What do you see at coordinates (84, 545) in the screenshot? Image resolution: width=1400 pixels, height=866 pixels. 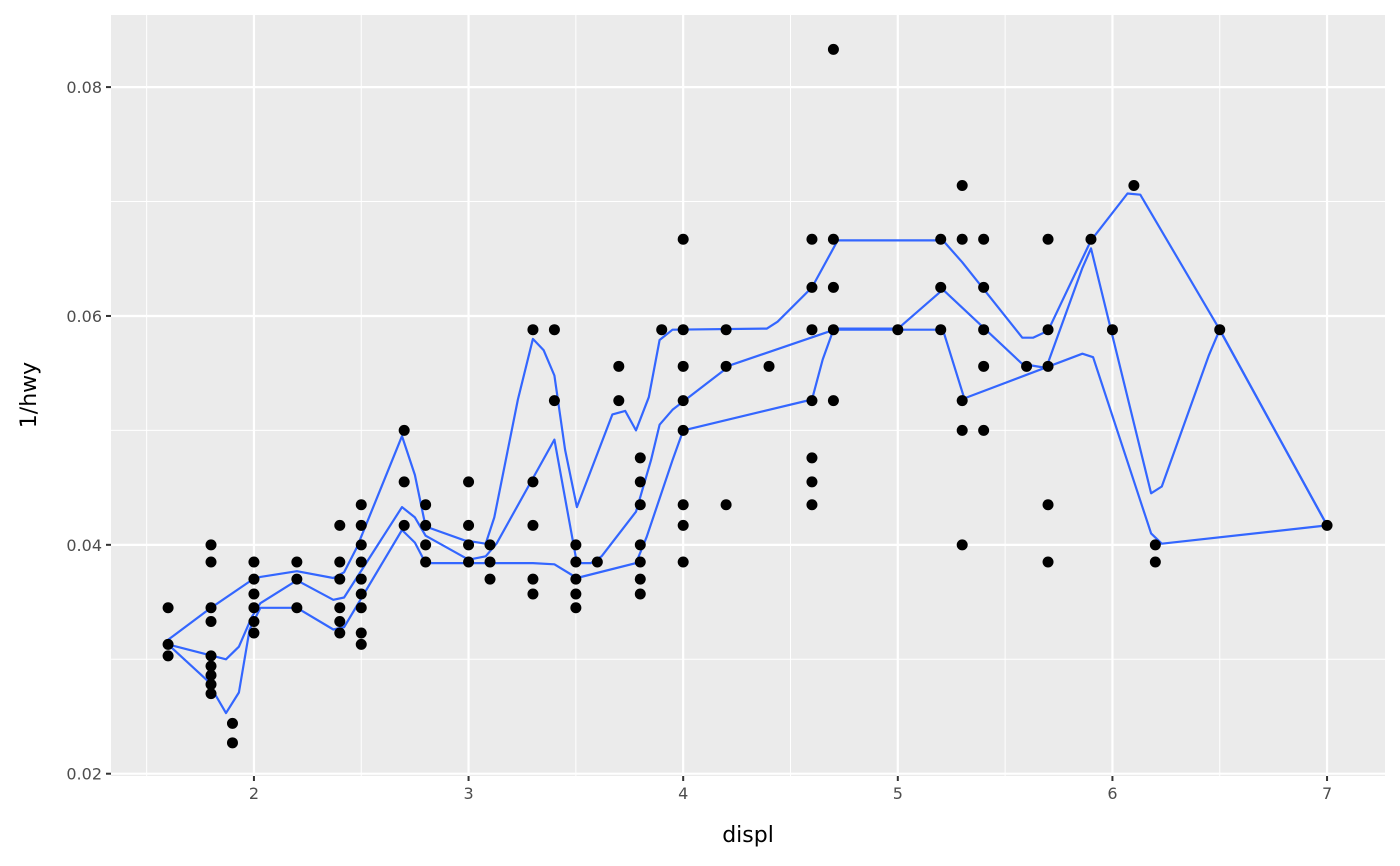 I see `y-tick-label: 0.04` at bounding box center [84, 545].